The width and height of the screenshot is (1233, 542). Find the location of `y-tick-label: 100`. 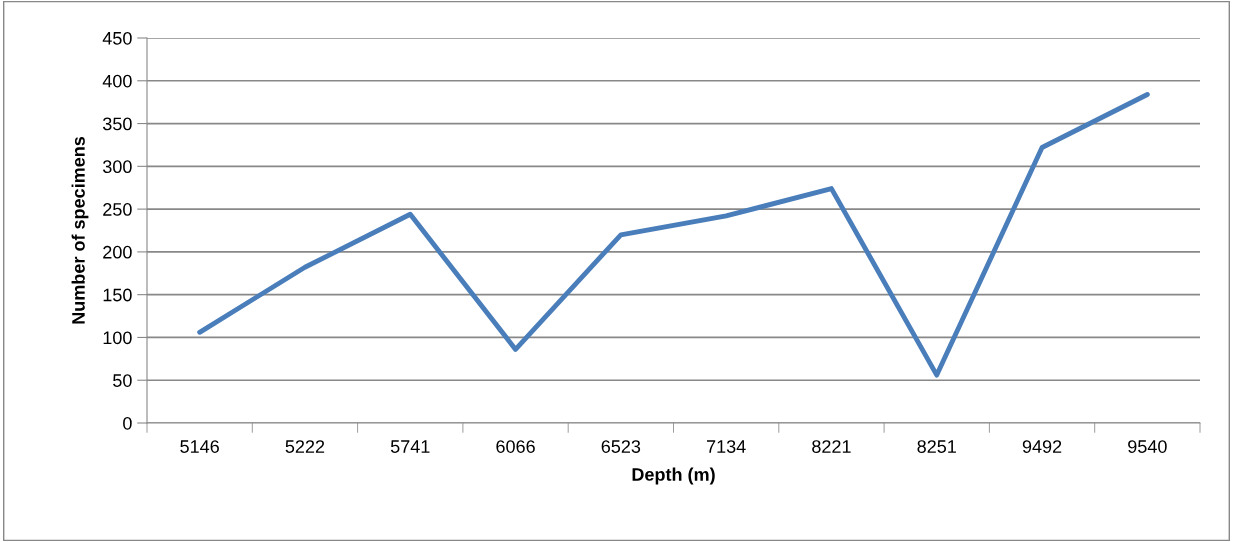

y-tick-label: 100 is located at coordinates (117, 338).